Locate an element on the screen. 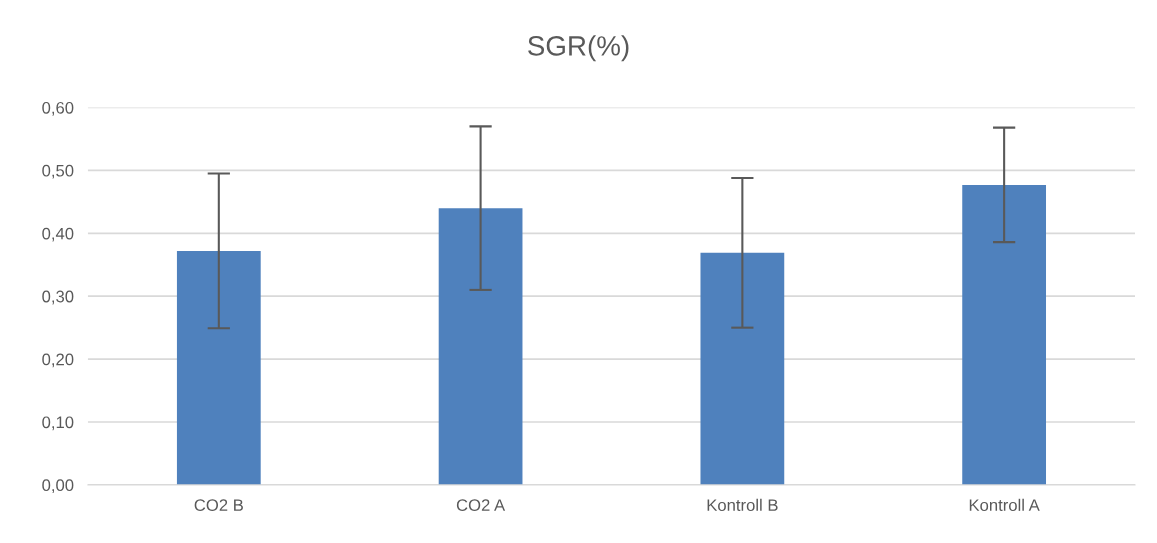 This screenshot has width=1157, height=543. x-tick-label: CO2 A is located at coordinates (481, 505).